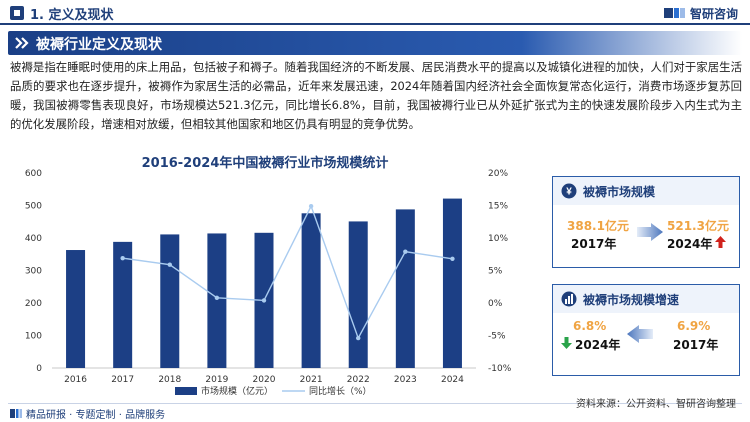 Image resolution: width=750 pixels, height=422 pixels. What do you see at coordinates (720, 242) in the screenshot?
I see `arrow-up-icon` at bounding box center [720, 242].